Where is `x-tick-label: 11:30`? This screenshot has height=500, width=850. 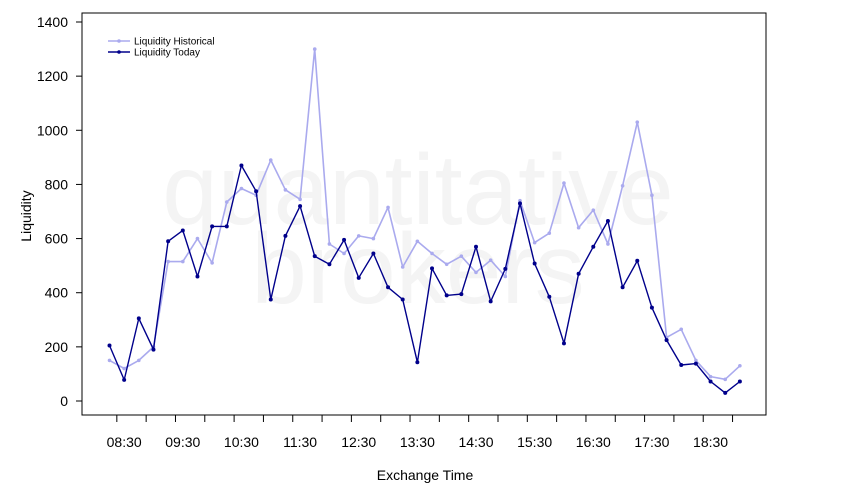 x-tick-label: 11:30 is located at coordinates (300, 442).